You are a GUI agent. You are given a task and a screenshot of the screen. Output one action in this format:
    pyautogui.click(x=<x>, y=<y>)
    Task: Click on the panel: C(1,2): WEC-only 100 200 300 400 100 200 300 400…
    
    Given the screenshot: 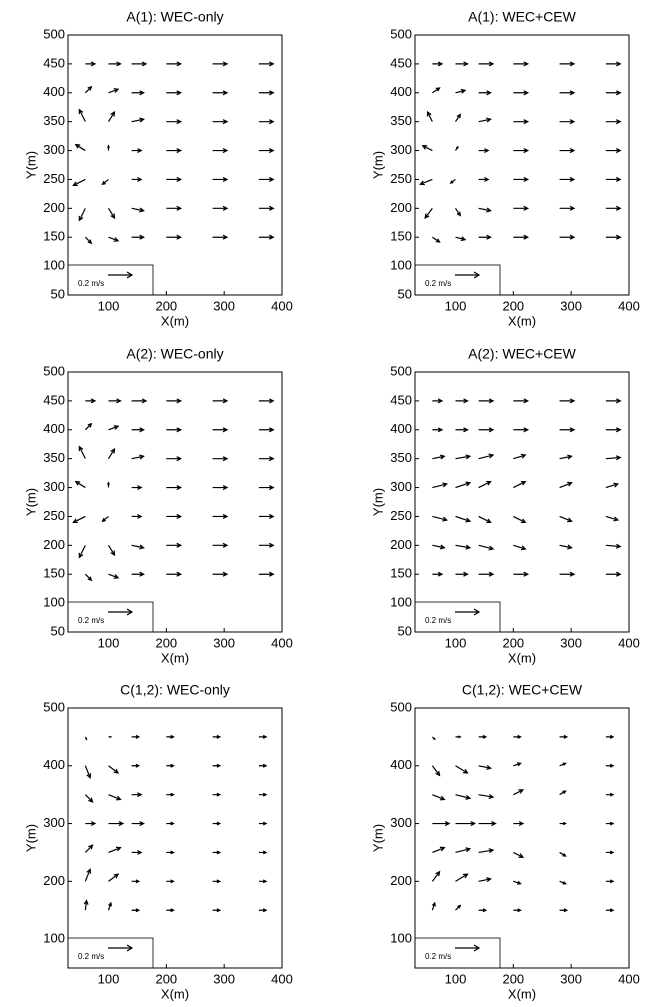 What is the action you would take?
    pyautogui.click(x=157, y=842)
    